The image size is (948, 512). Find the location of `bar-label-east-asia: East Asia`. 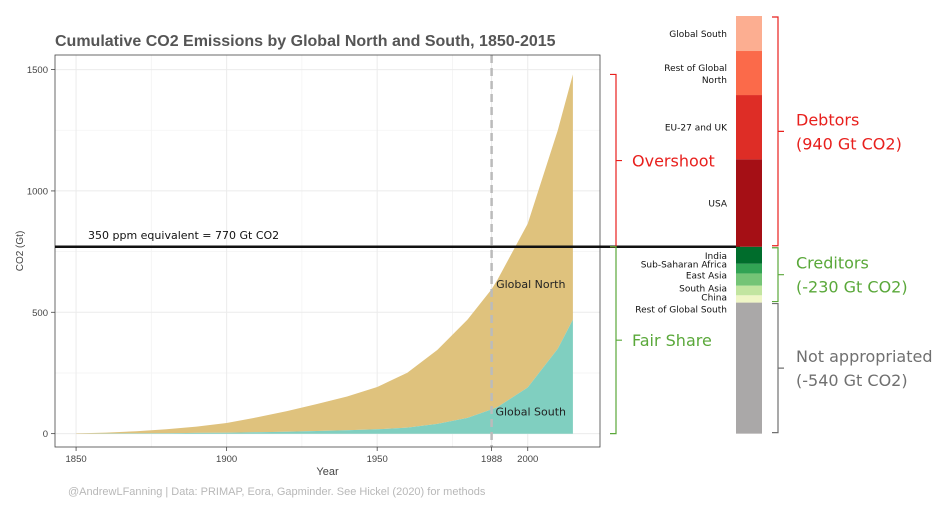

bar-label-east-asia: East Asia is located at coordinates (706, 276).